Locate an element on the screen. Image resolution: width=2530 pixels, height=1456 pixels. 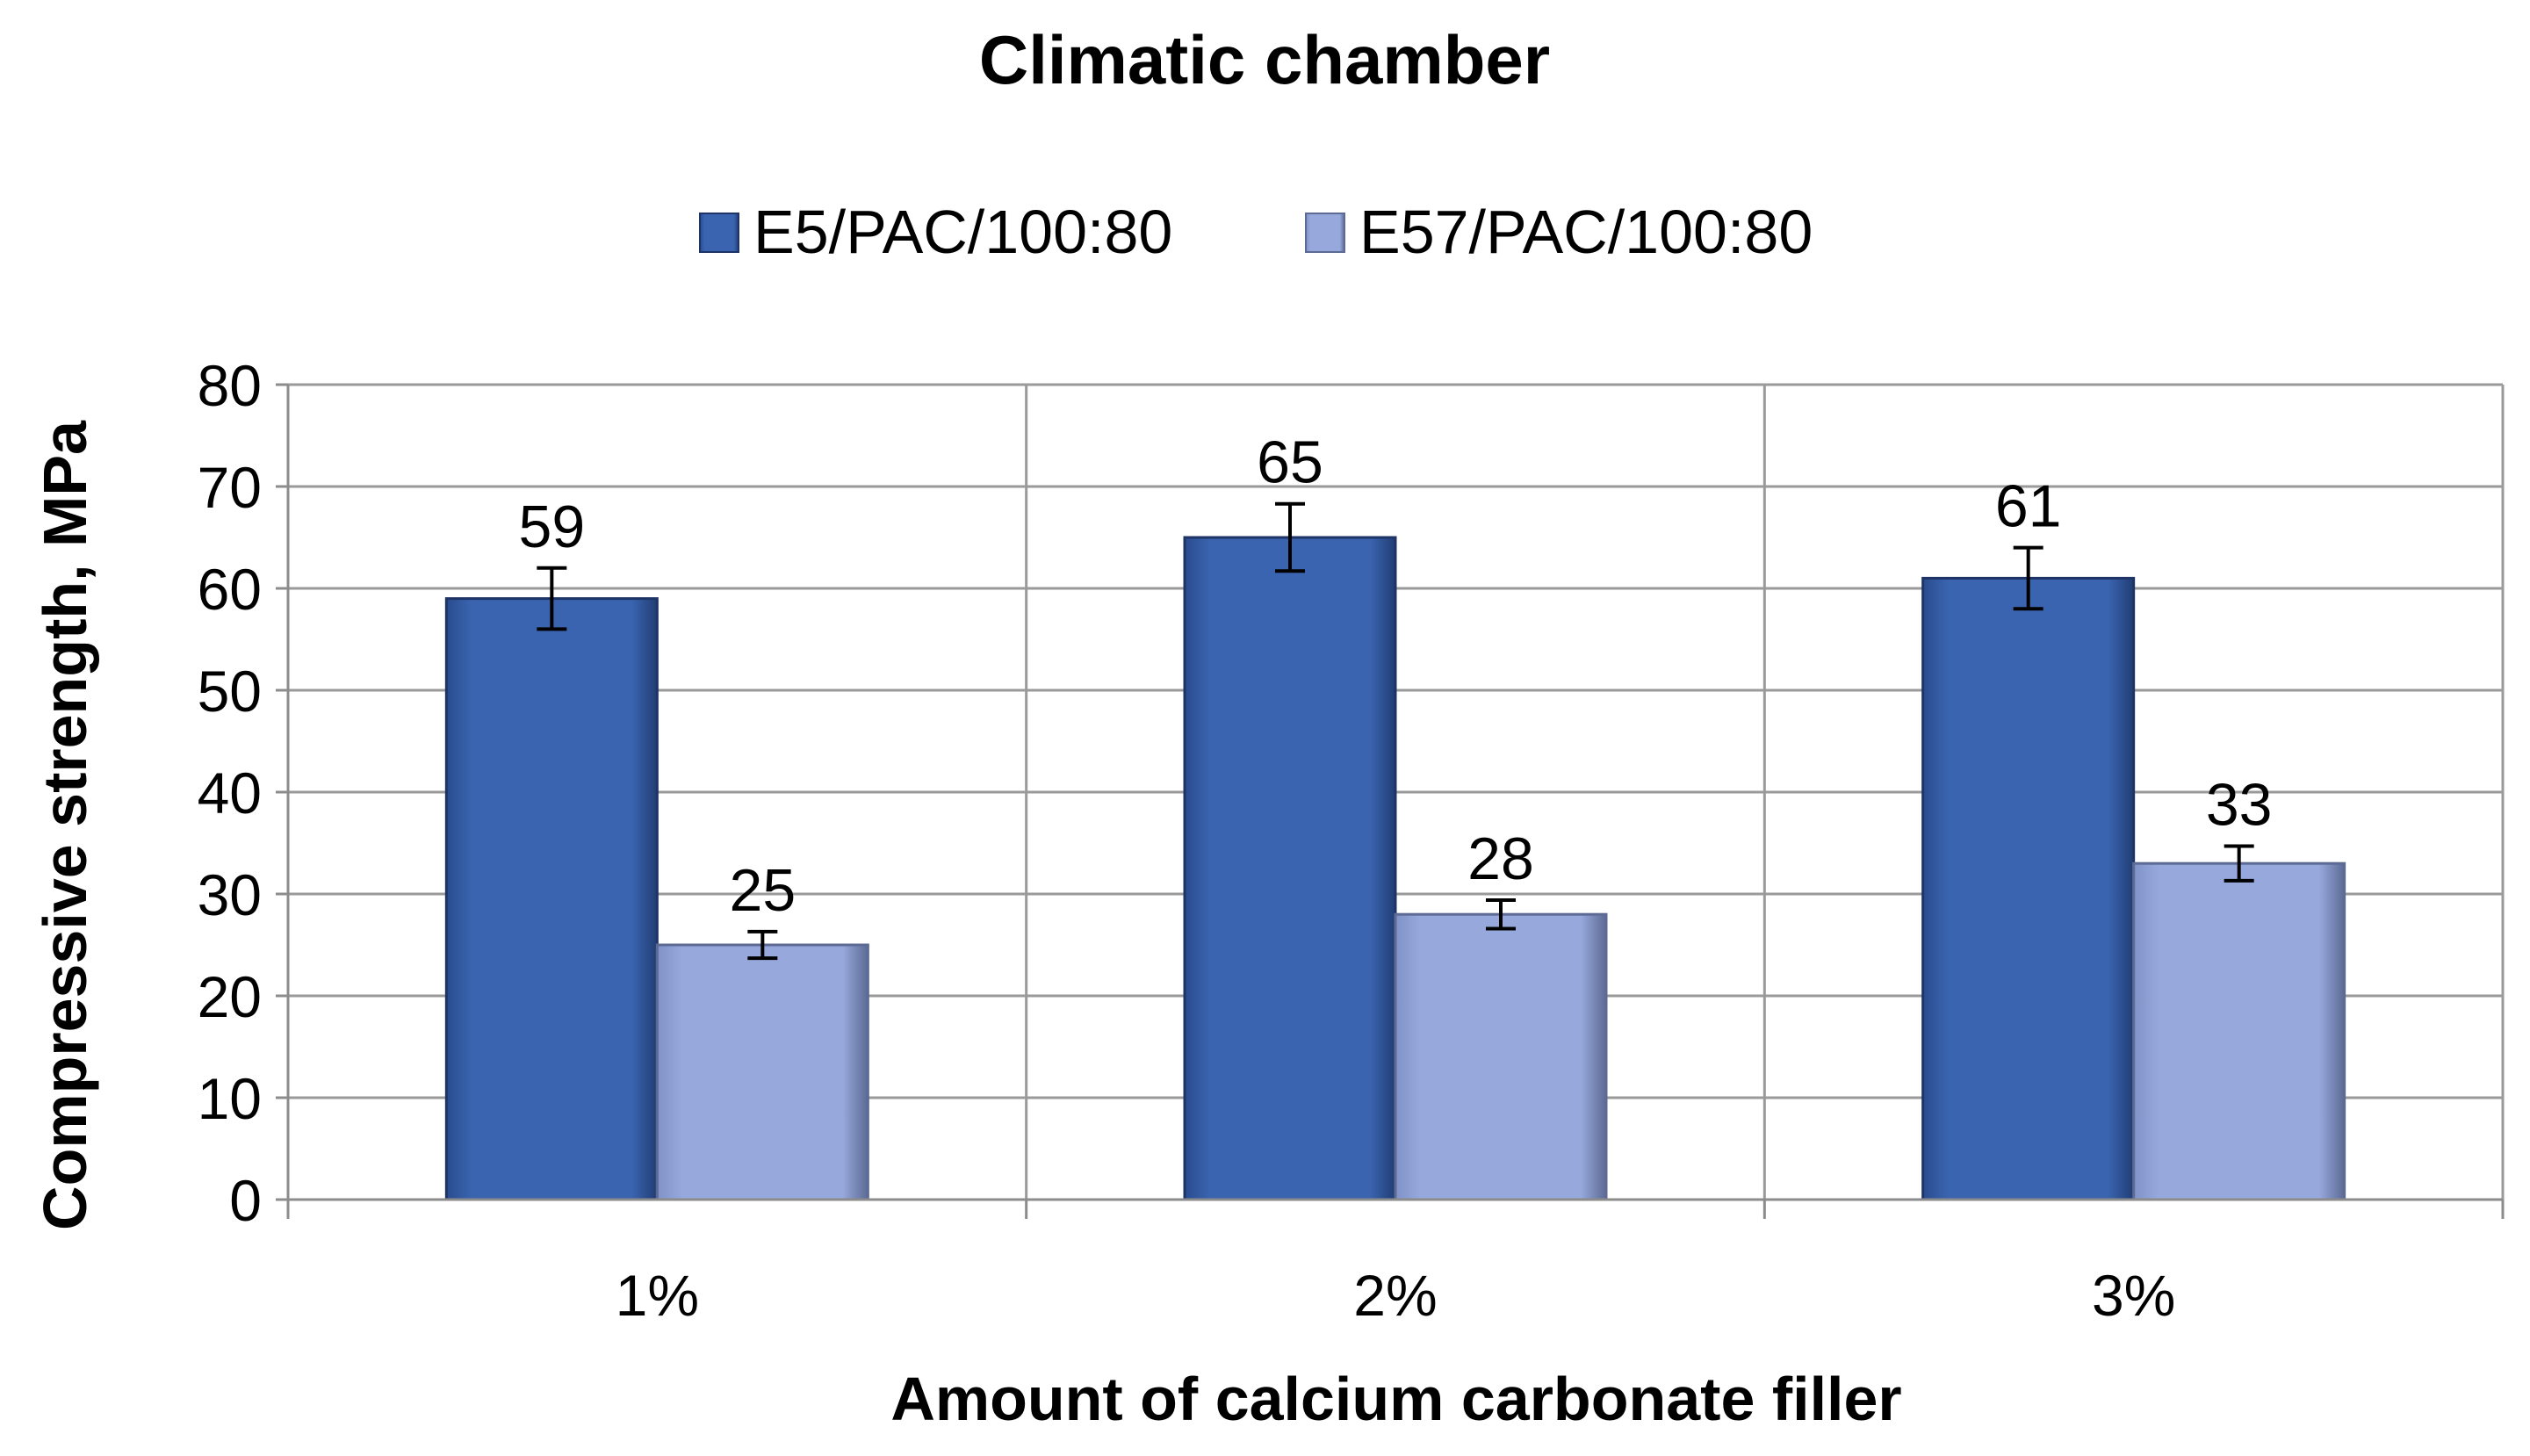
data-label: 61 is located at coordinates (2029, 506).